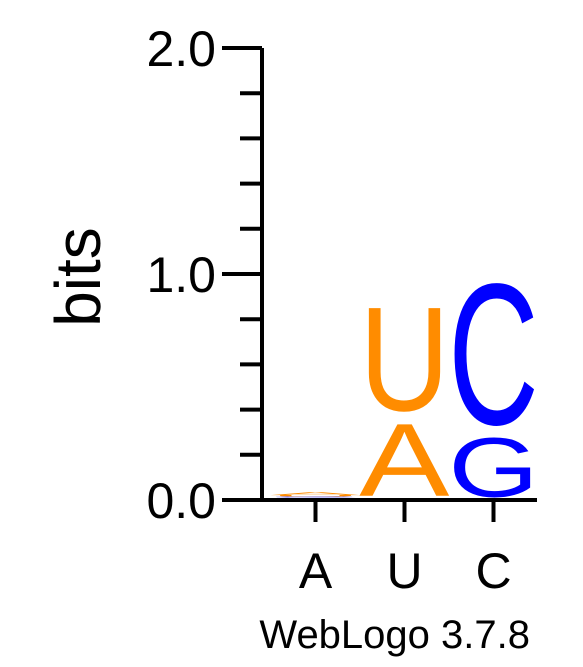  What do you see at coordinates (394, 635) in the screenshot?
I see `weblogo-credit: WebLogo 3.7.8` at bounding box center [394, 635].